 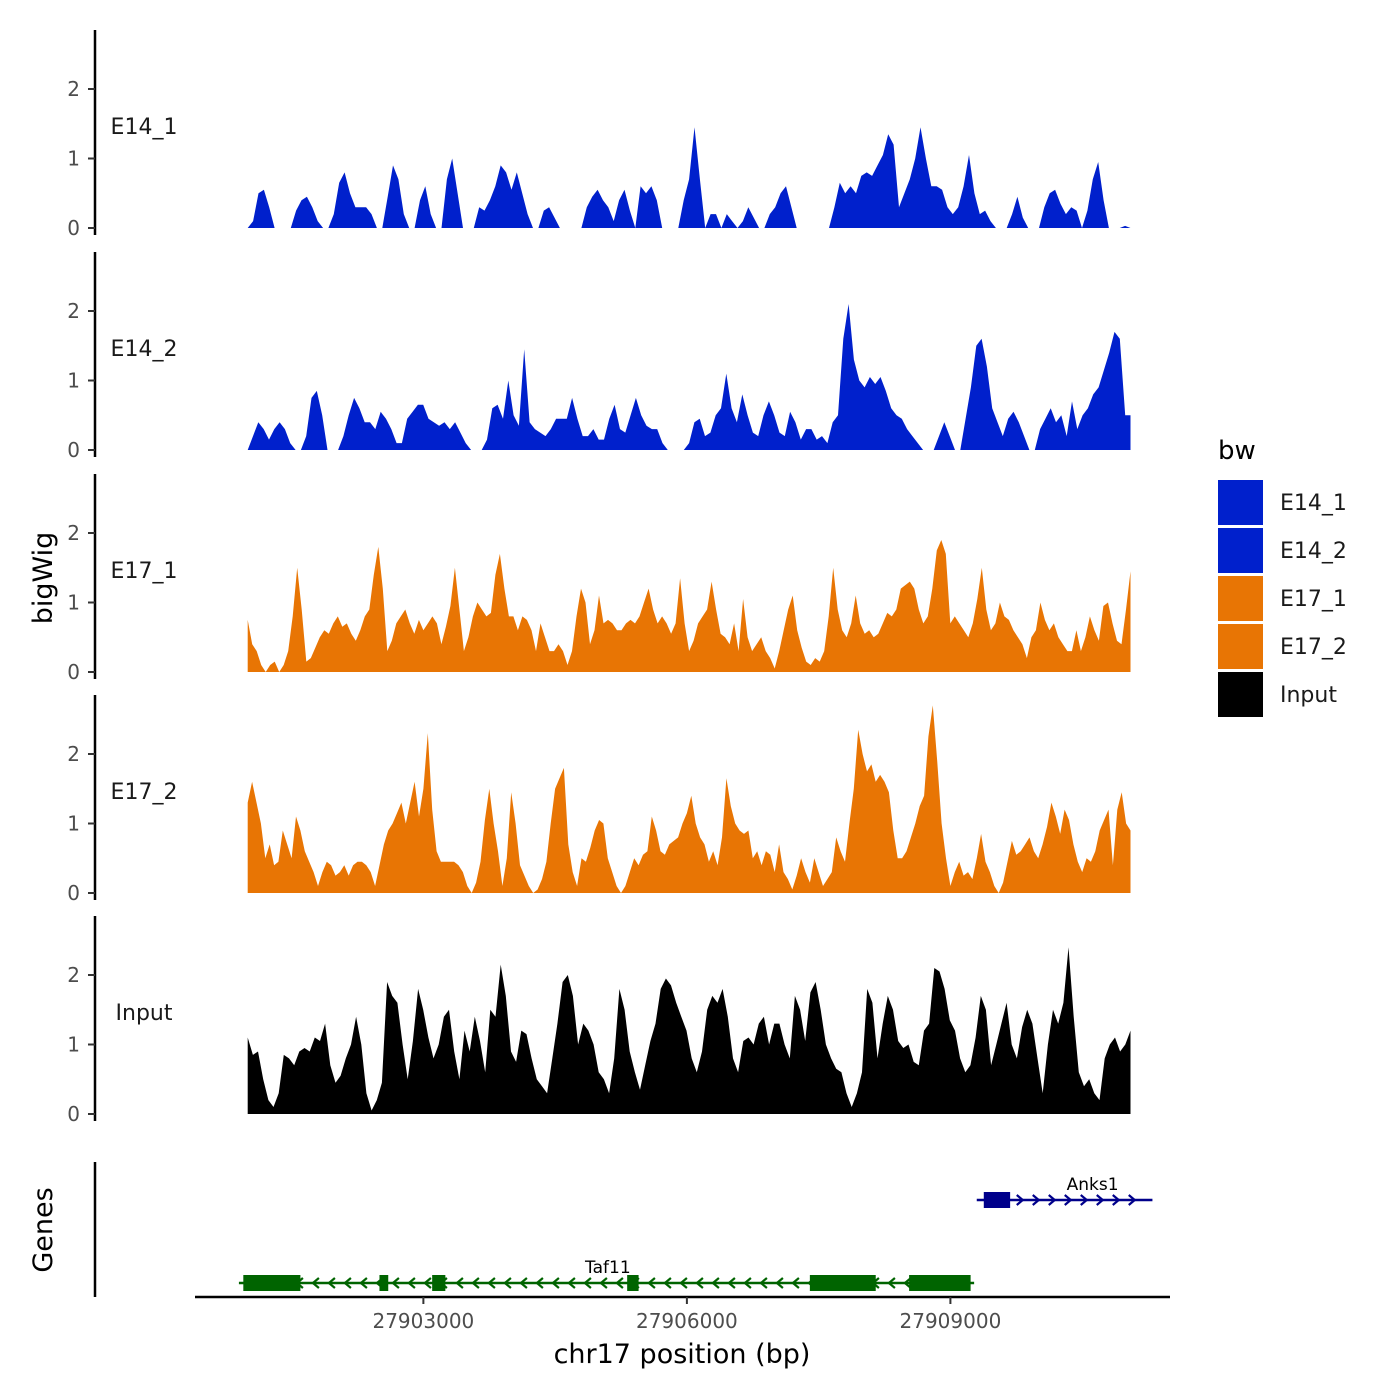 I want to click on legend-entry-E14_1: E14_1, so click(x=1282, y=502).